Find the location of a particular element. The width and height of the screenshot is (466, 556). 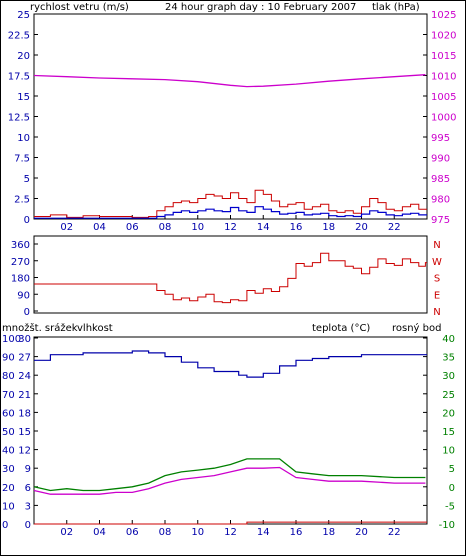

precip-y-tick-label: 18 is located at coordinates (24, 413).